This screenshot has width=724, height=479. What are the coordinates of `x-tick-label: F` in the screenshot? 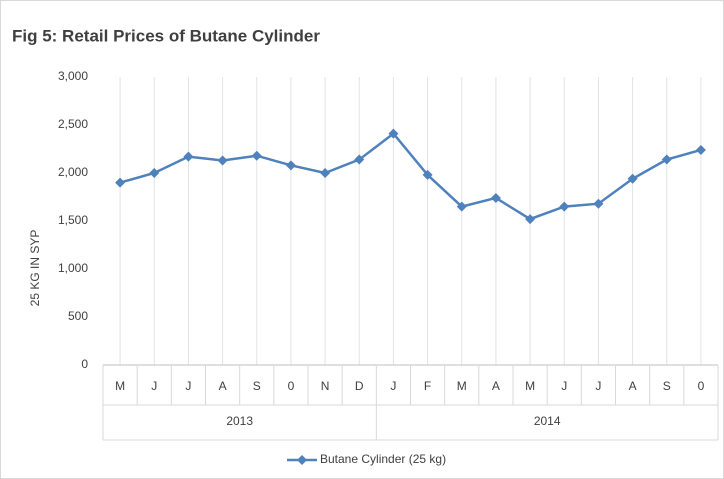 It's located at (427, 386).